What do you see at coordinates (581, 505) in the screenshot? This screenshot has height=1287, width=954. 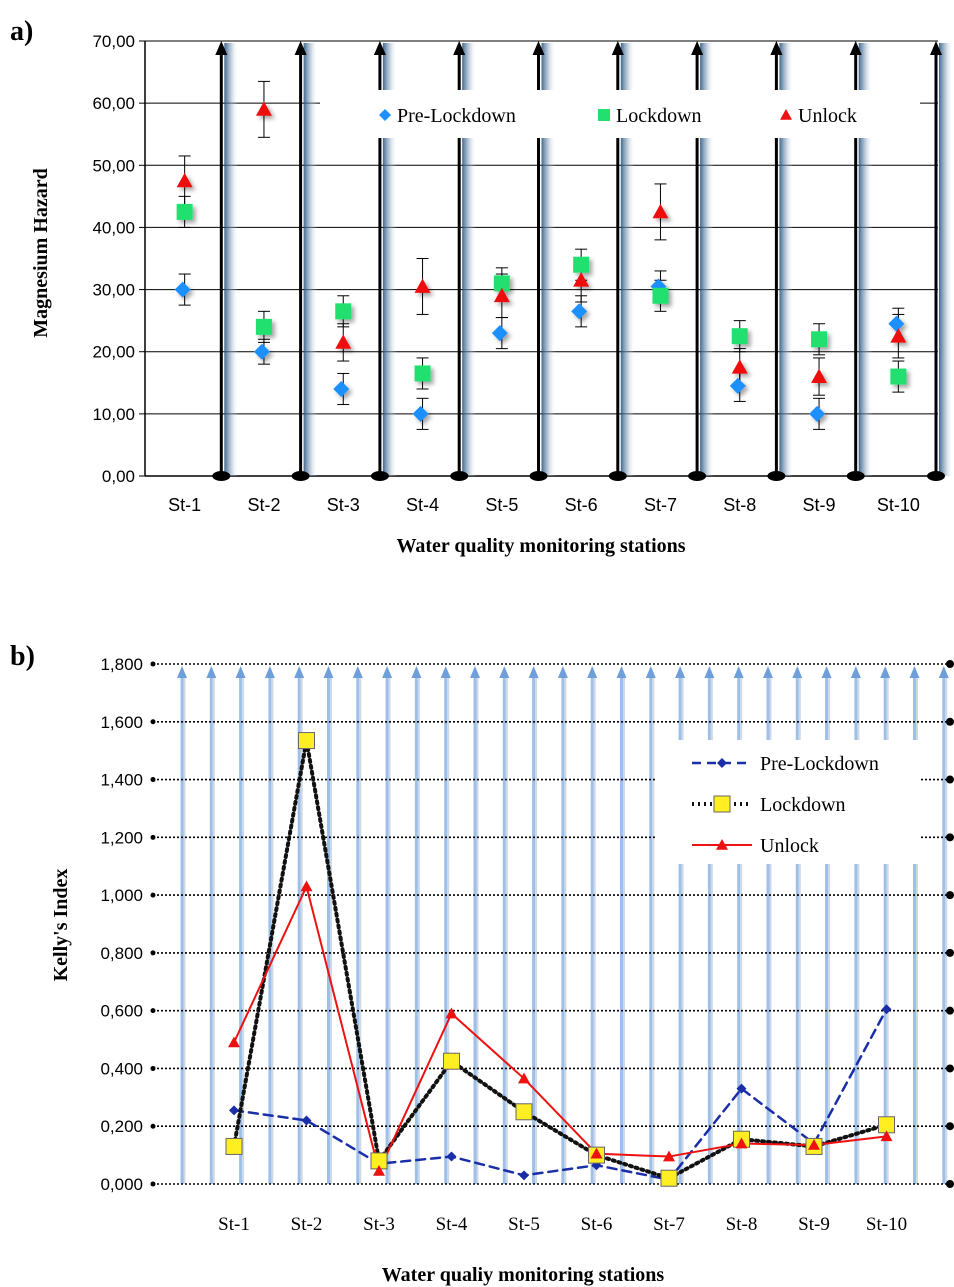 I see `x-tick-label-st-6: St-6` at bounding box center [581, 505].